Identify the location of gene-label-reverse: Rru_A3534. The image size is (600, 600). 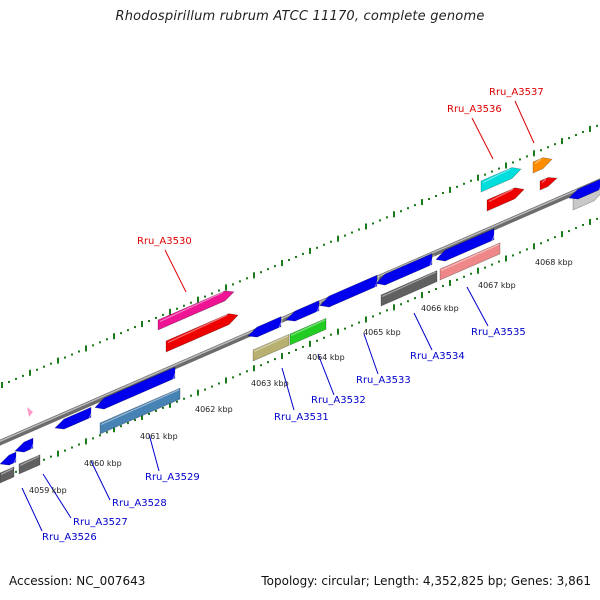
(437, 356).